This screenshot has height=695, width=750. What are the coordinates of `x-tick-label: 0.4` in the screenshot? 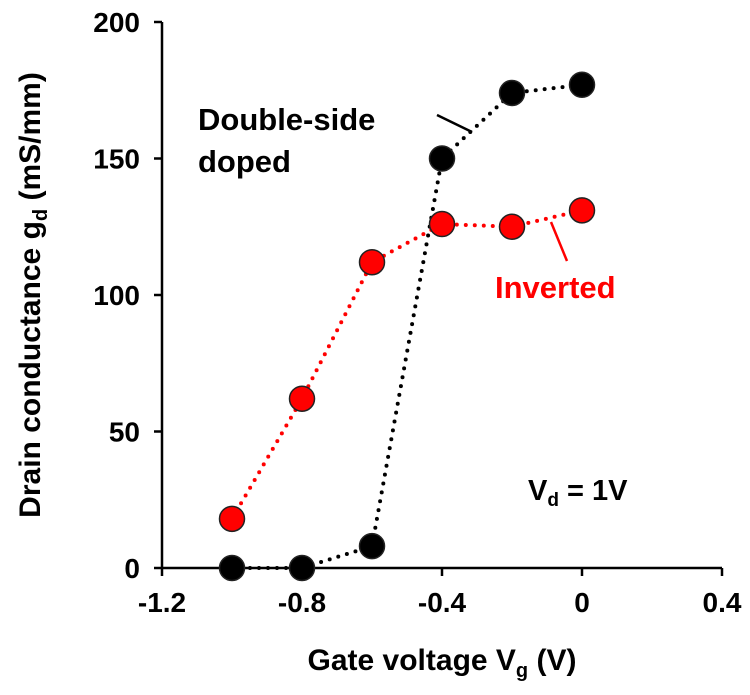 It's located at (722, 602).